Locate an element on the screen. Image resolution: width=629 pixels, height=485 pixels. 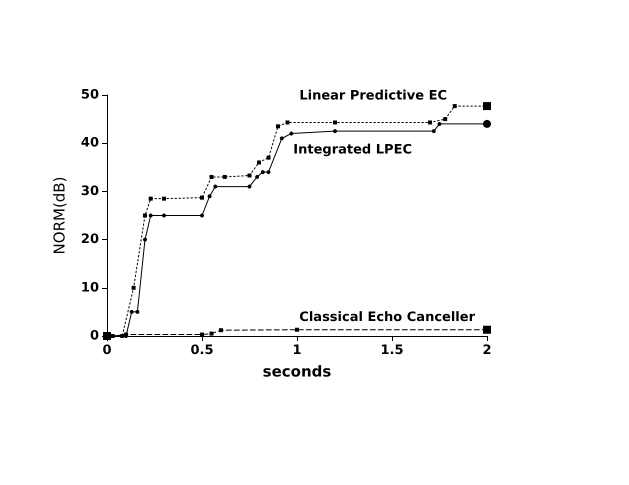
y-tick-label: 10 is located at coordinates (89, 288).